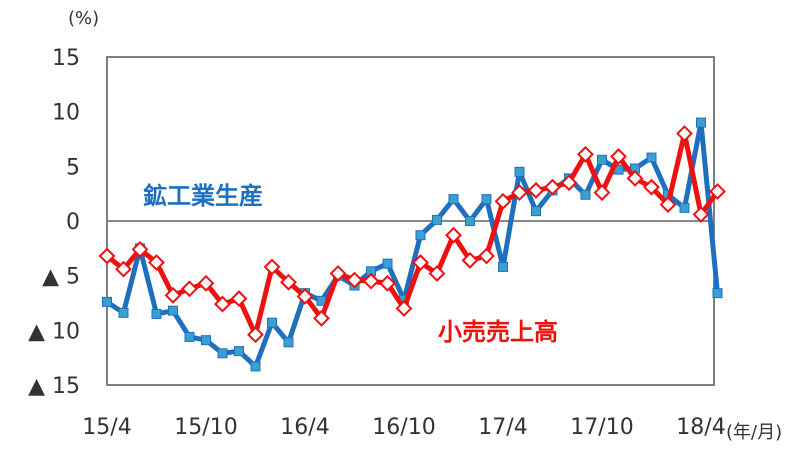 The width and height of the screenshot is (812, 451). Describe the element at coordinates (54, 331) in the screenshot. I see `y-tick-label: ▲ 10` at that location.